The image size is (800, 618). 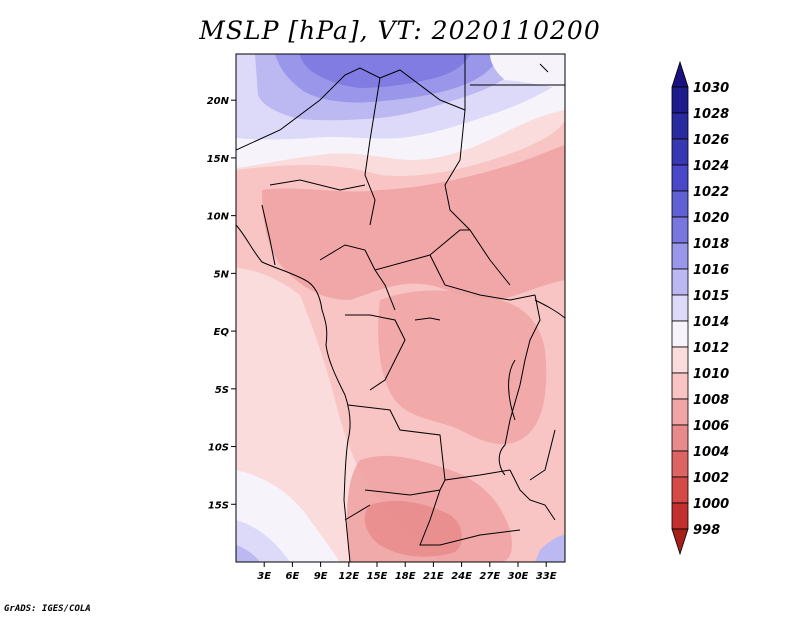 I want to click on colorbar-label: 1006, so click(x=711, y=426).